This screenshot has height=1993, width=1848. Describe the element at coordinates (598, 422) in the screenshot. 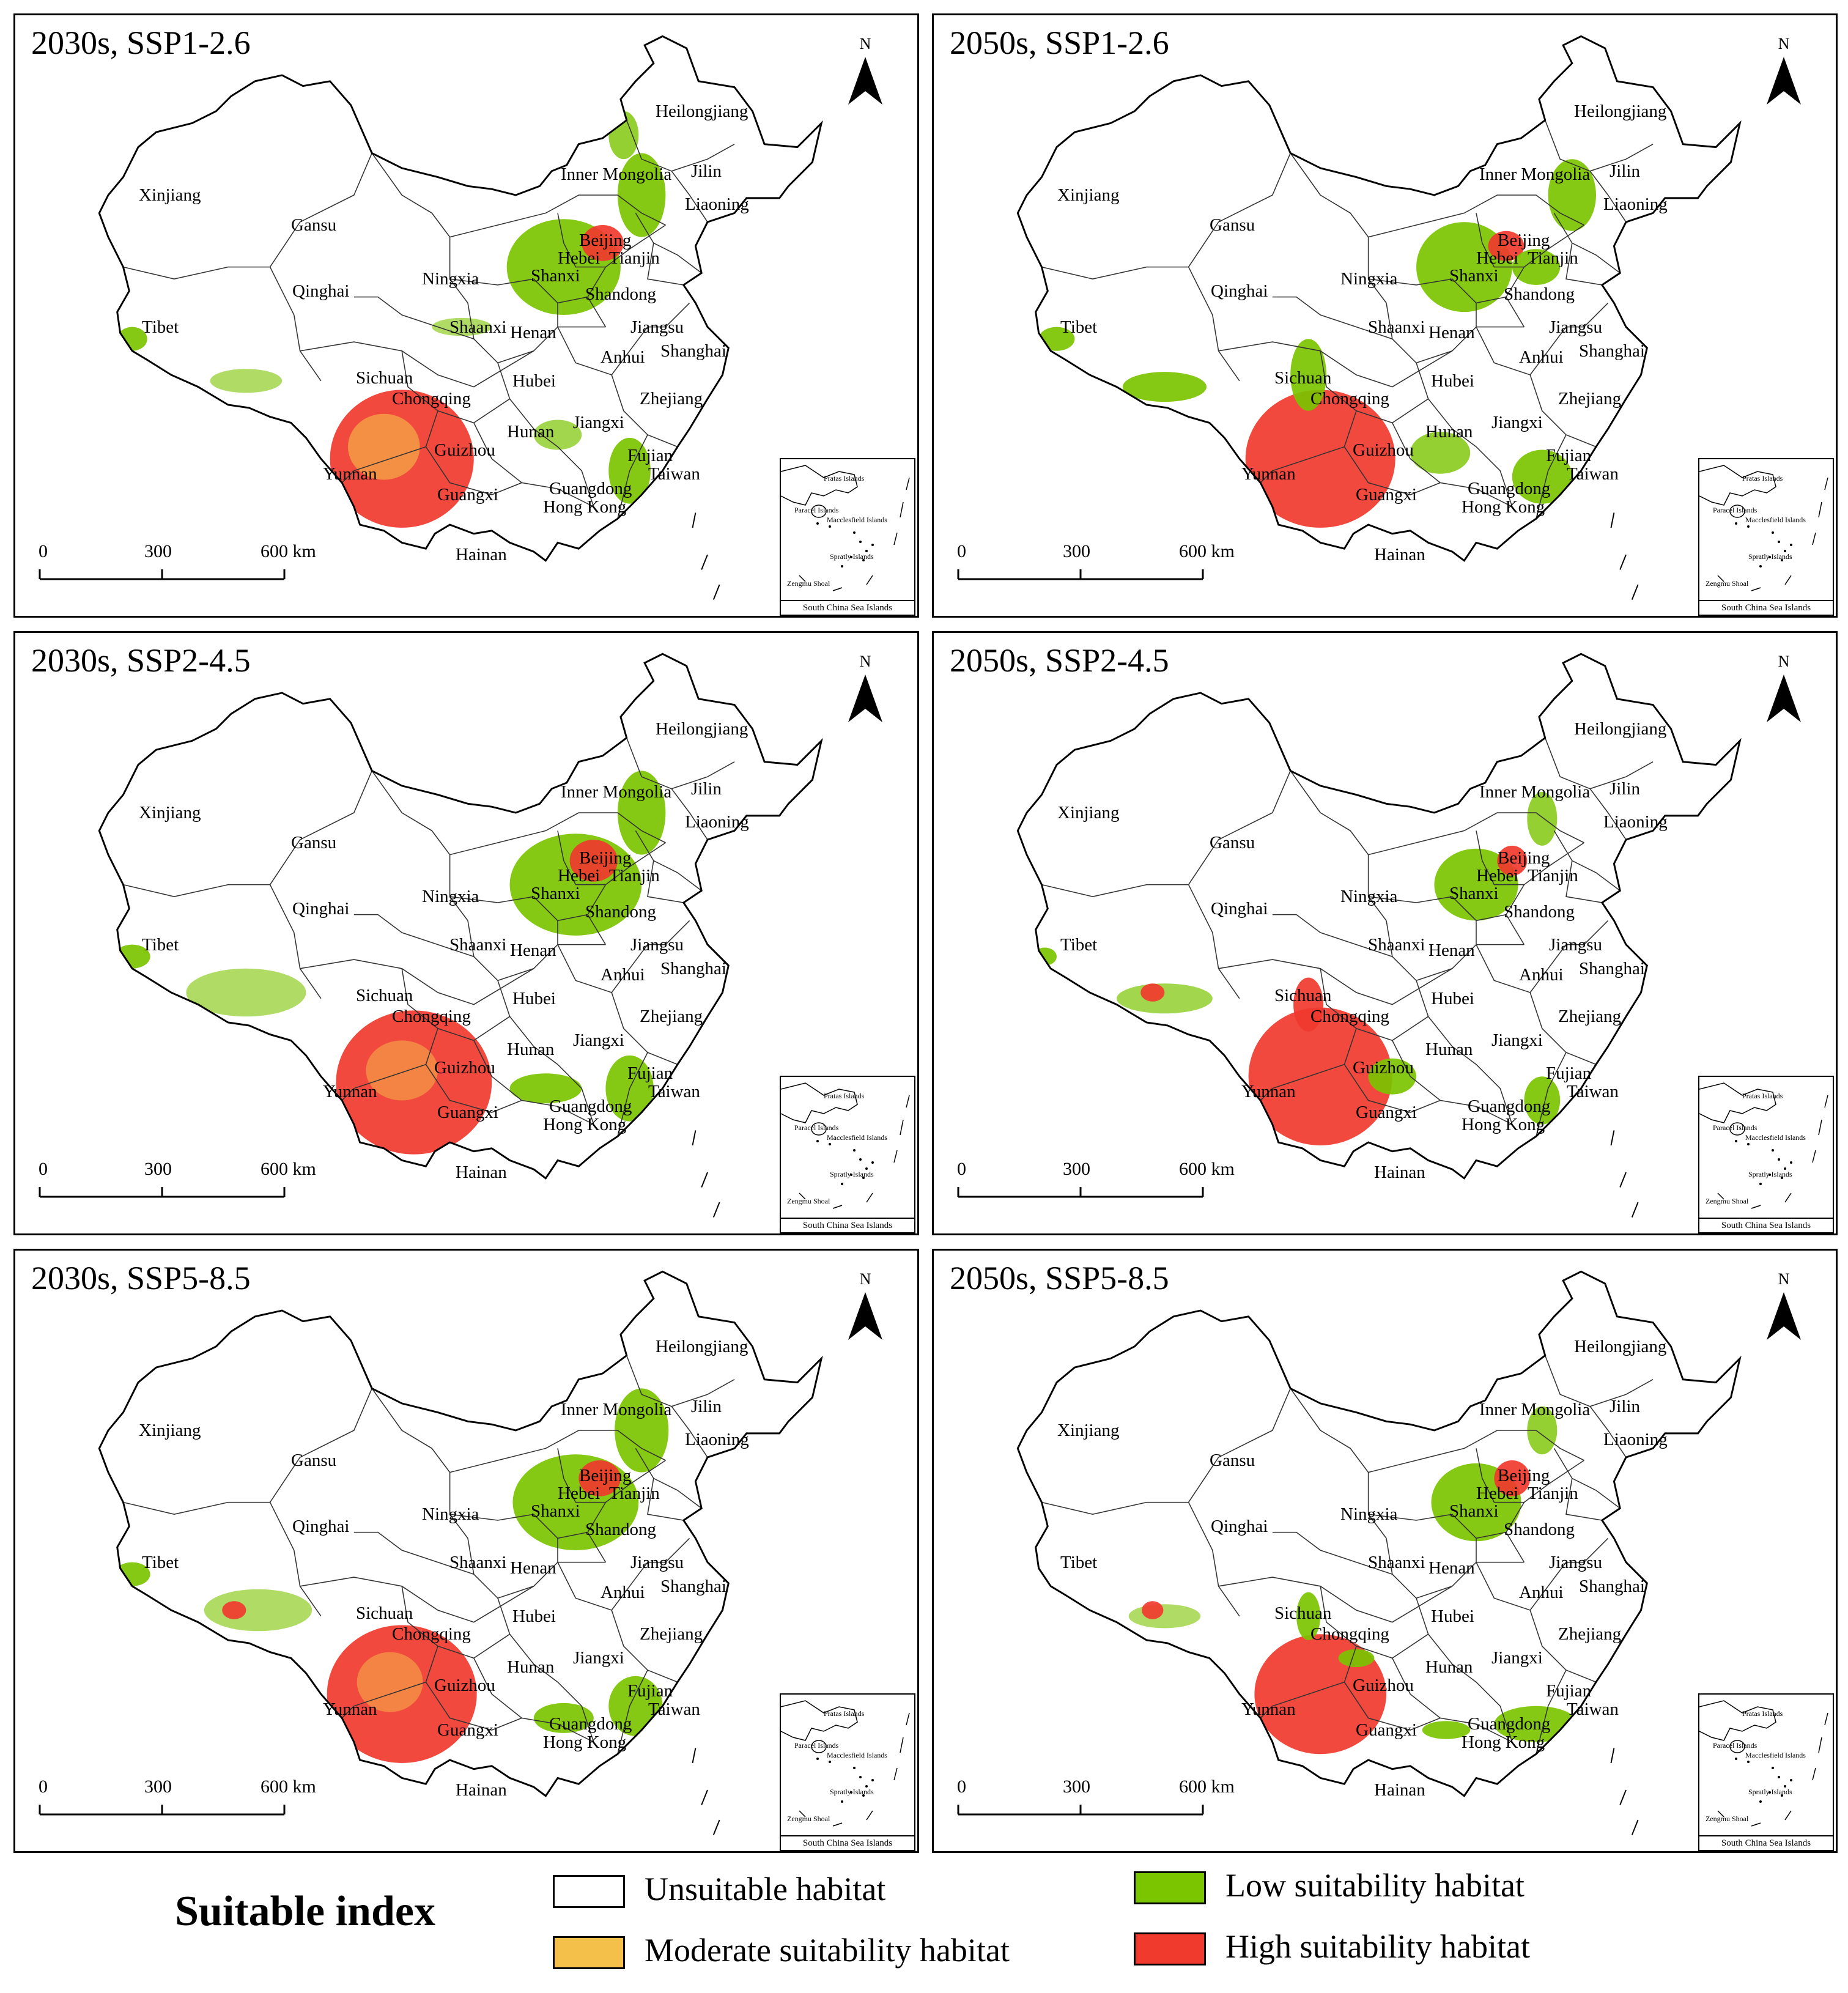

I see `province-label: Jiangxi` at that location.